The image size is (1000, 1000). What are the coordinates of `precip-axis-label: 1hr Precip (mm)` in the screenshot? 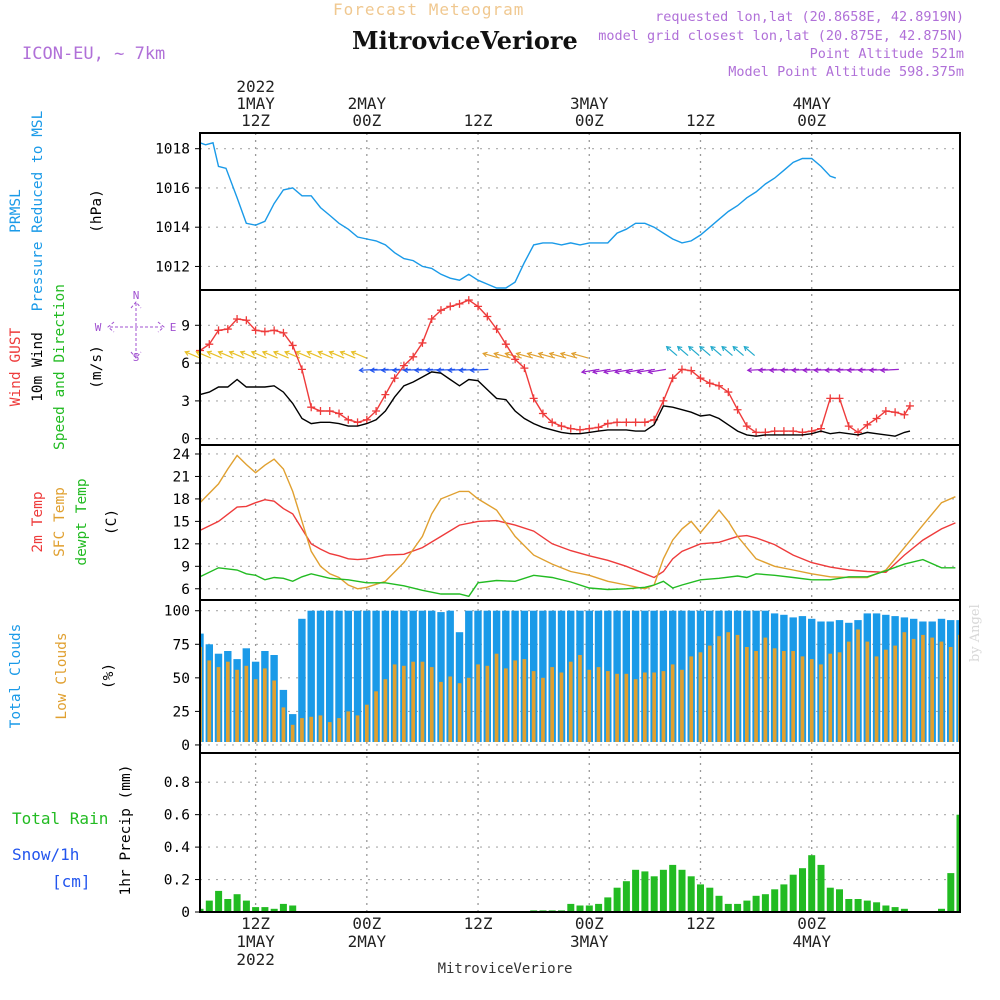 It's located at (126, 830).